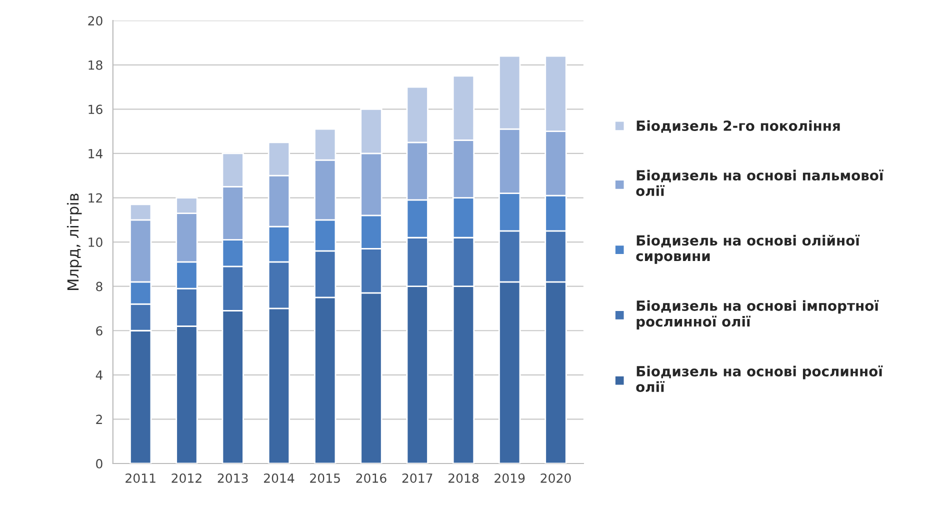 The width and height of the screenshot is (941, 515). Describe the element at coordinates (325, 478) in the screenshot. I see `x-tick-label: 2015` at that location.